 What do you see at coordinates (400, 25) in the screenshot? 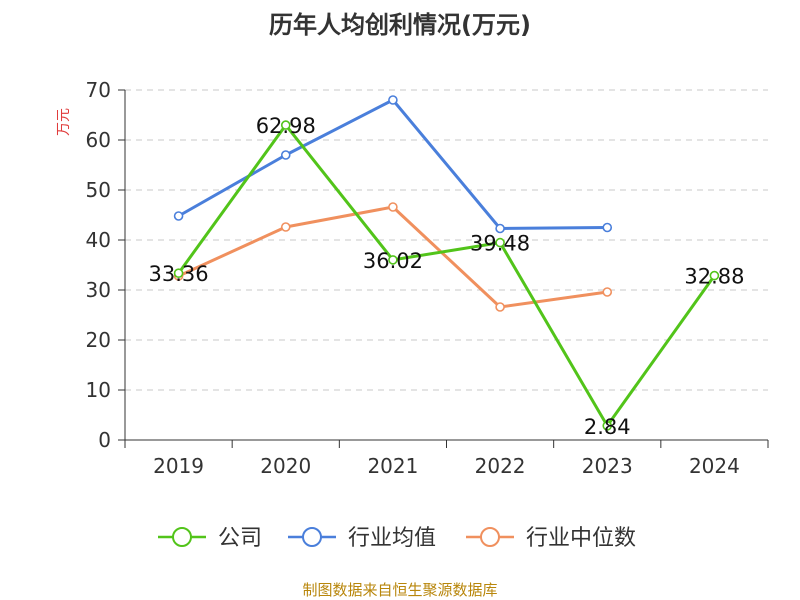
I see `chart-title: 历年人均创利情况(万元)` at bounding box center [400, 25].